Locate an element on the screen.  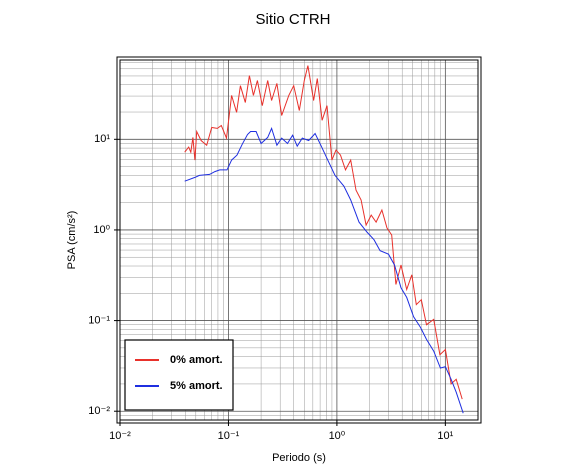
x-axis-label: Periodo (s) is located at coordinates (299, 458).